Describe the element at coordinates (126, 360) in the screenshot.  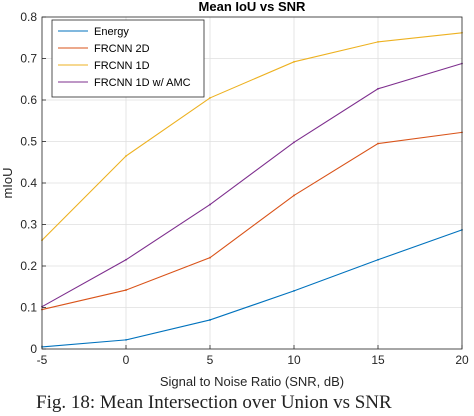
I see `x-tick-label: 0` at that location.